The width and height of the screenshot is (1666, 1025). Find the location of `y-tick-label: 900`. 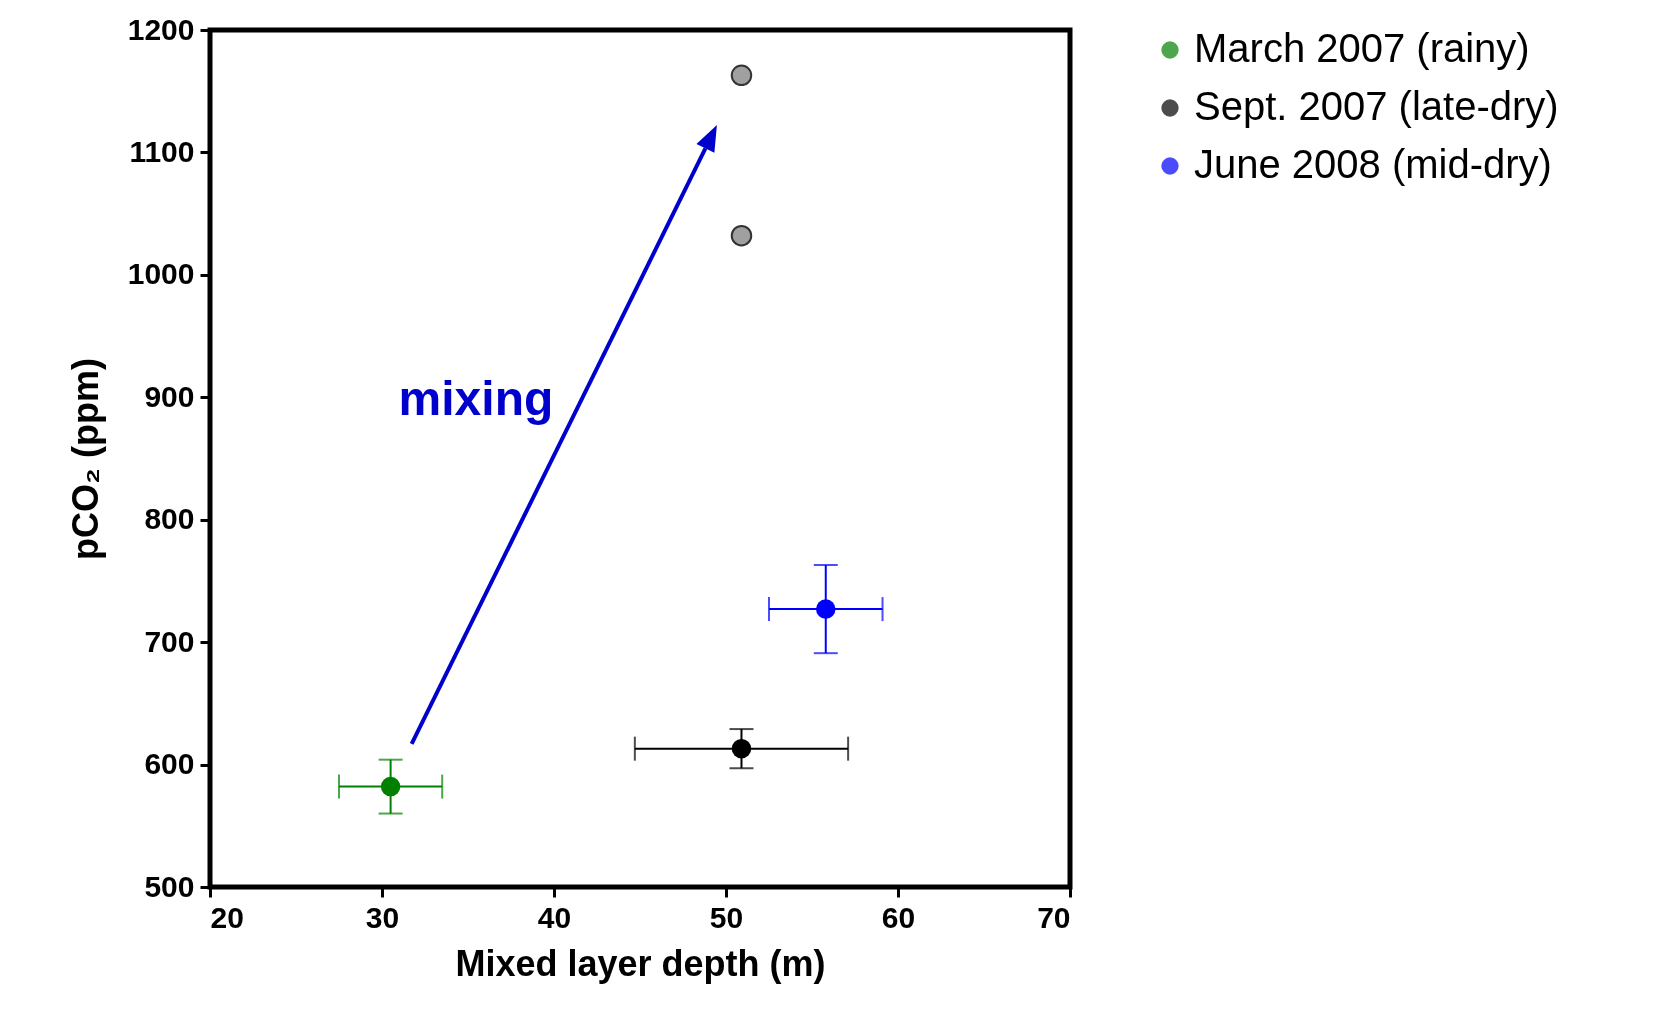

y-tick-label: 900 is located at coordinates (169, 396).